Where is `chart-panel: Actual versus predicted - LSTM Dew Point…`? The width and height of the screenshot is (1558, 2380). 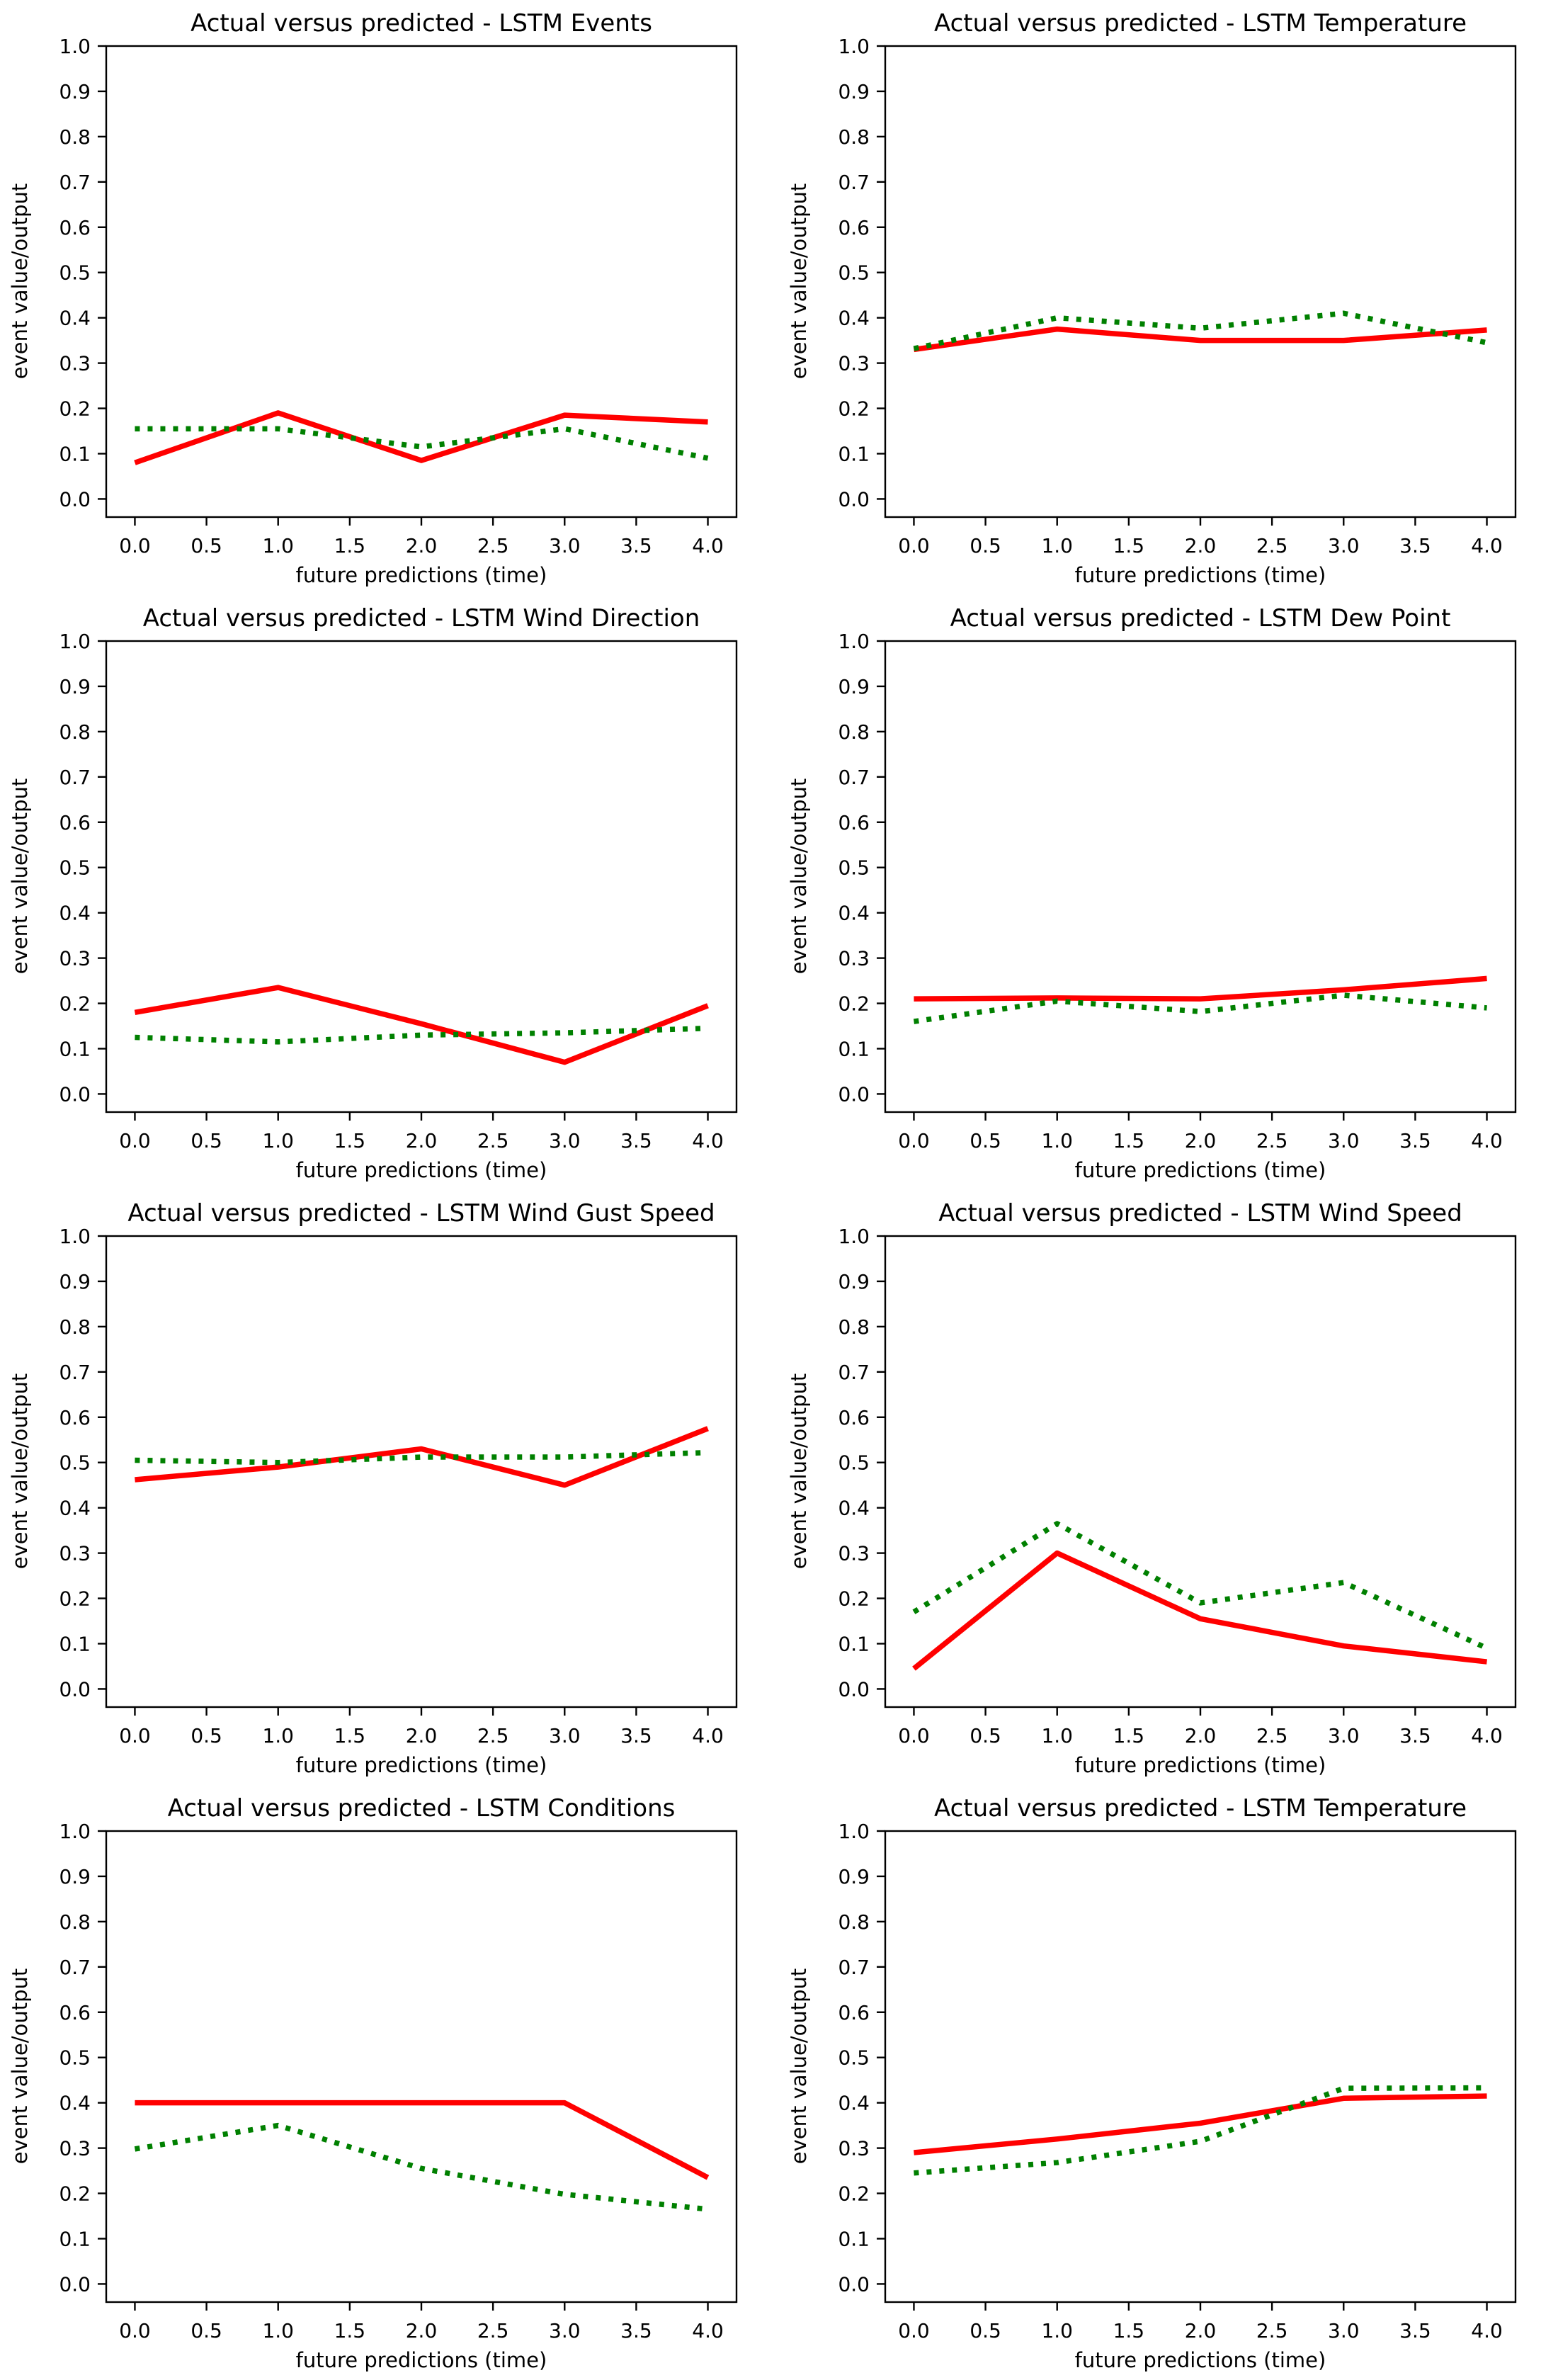 chart-panel: Actual versus predicted - LSTM Dew Point… is located at coordinates (1168, 892).